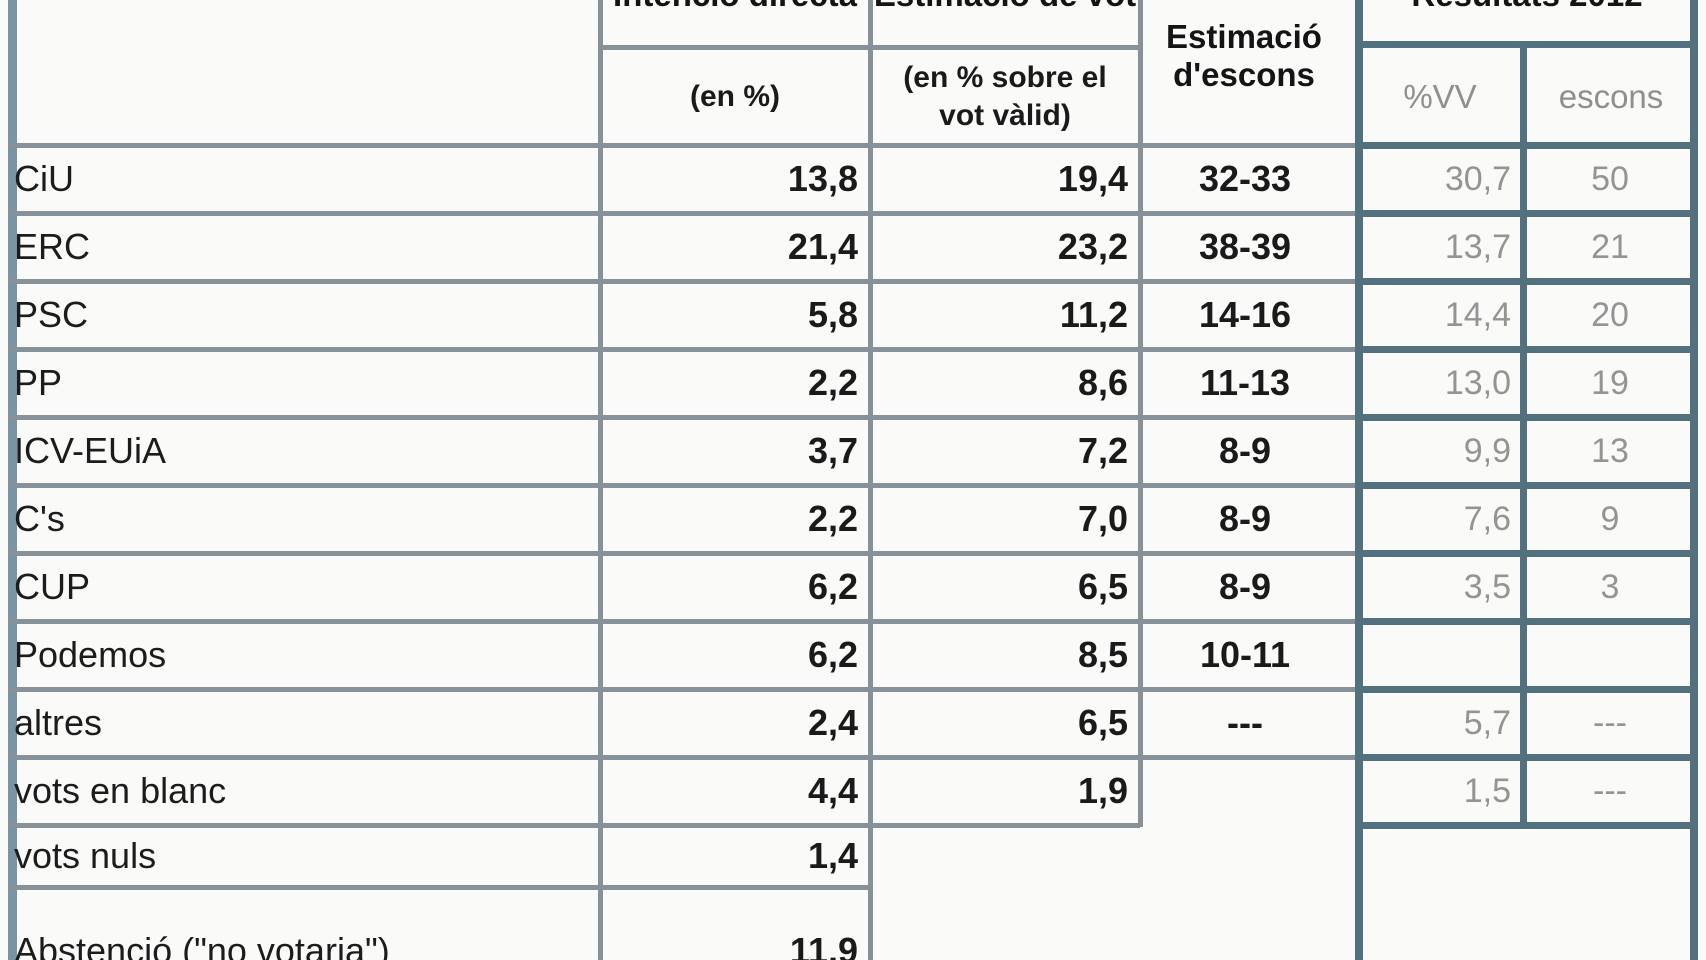 The image size is (1706, 960). I want to click on header-vote-estimate-sub: (en % sobre el vot vàlid), so click(1005, 97).